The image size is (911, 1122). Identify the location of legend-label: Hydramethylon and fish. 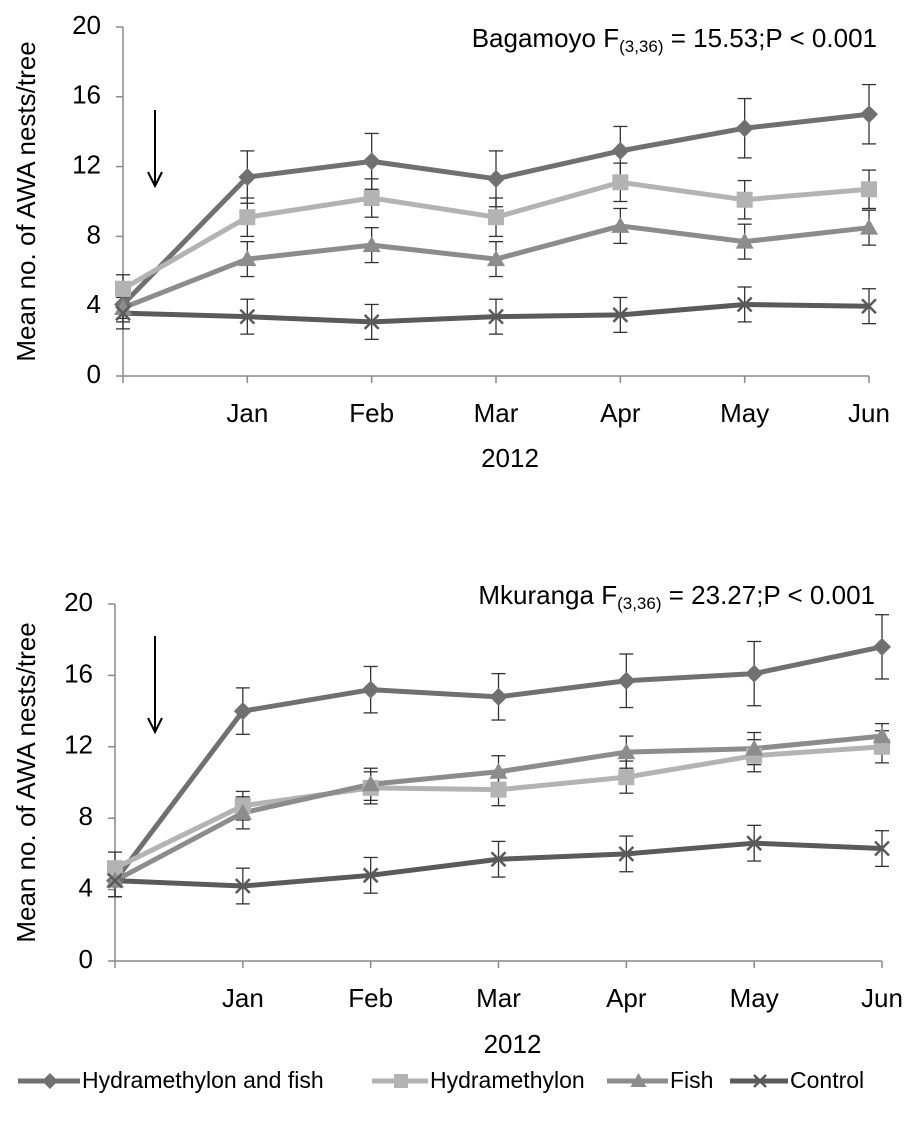
(203, 1080).